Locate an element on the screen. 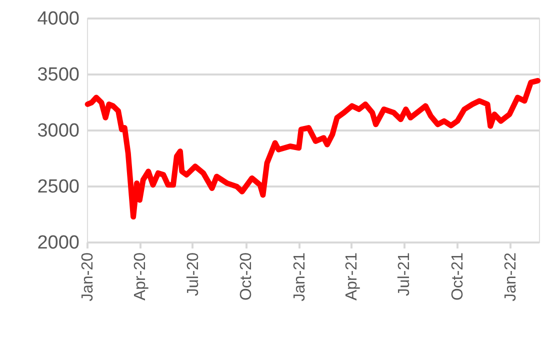 The height and width of the screenshot is (359, 550). x-tick-label: Jan-21 is located at coordinates (299, 277).